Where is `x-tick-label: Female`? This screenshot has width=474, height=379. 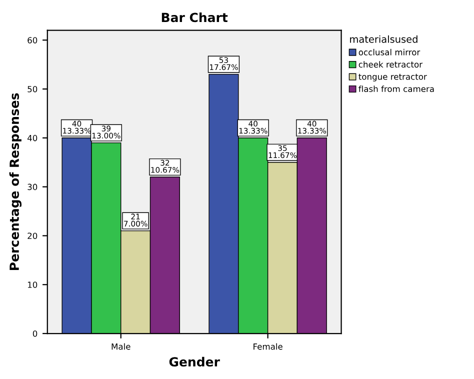
x-tick-label: Female is located at coordinates (268, 346).